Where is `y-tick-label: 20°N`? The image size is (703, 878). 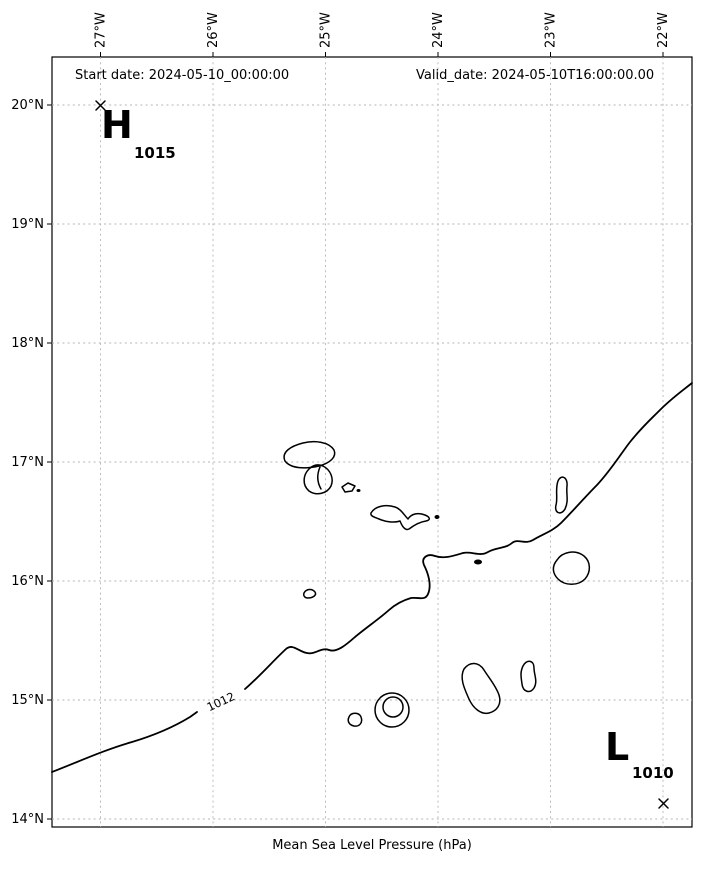
y-tick-label: 20°N is located at coordinates (27, 105).